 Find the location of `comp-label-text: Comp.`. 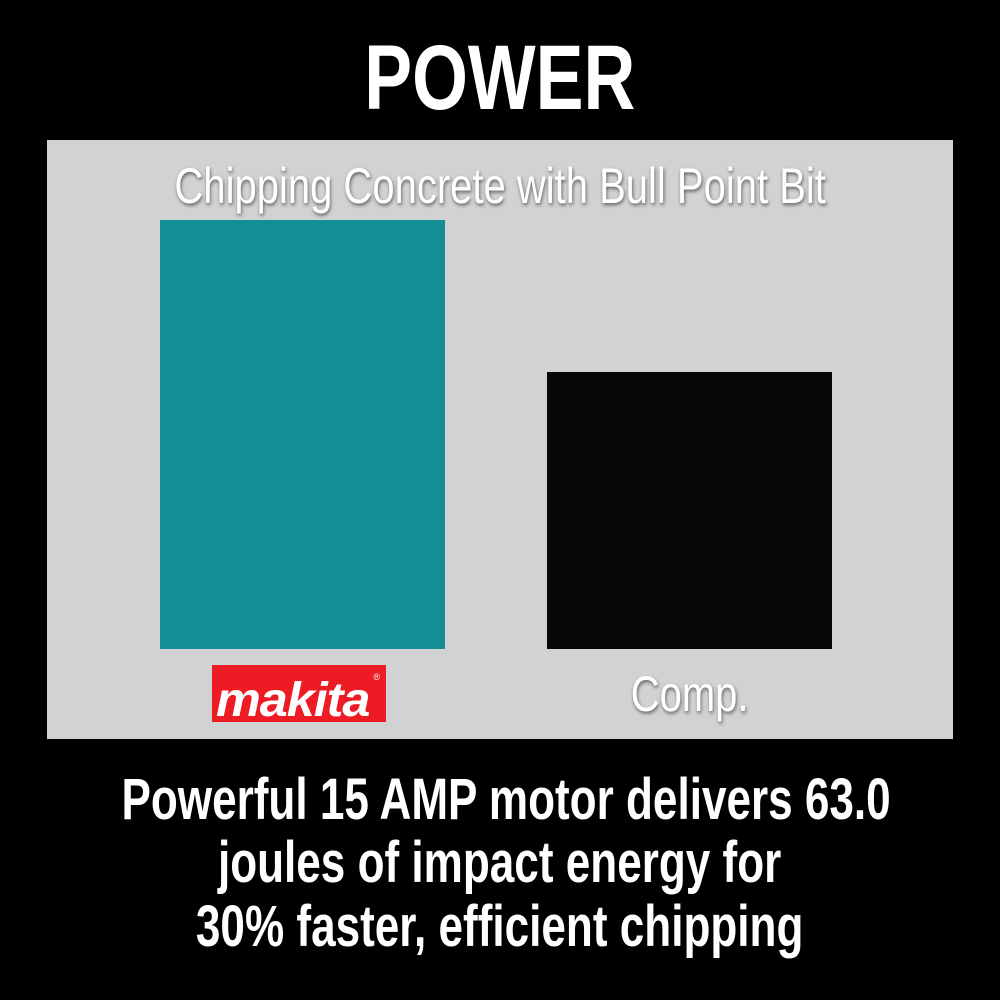

comp-label-text: Comp. is located at coordinates (689, 694).